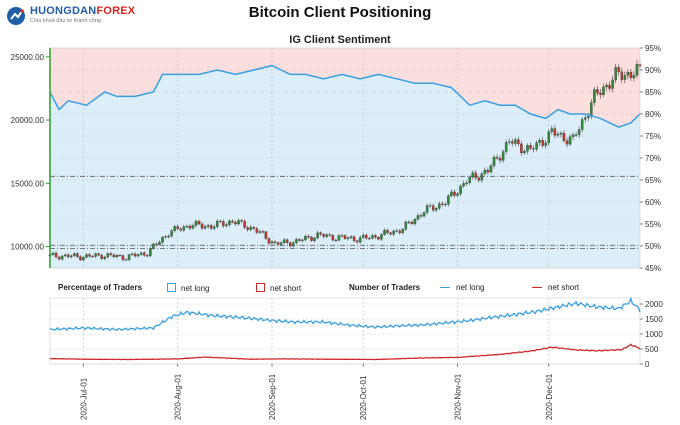  Describe the element at coordinates (654, 334) in the screenshot. I see `count-tick-label: 1000` at that location.